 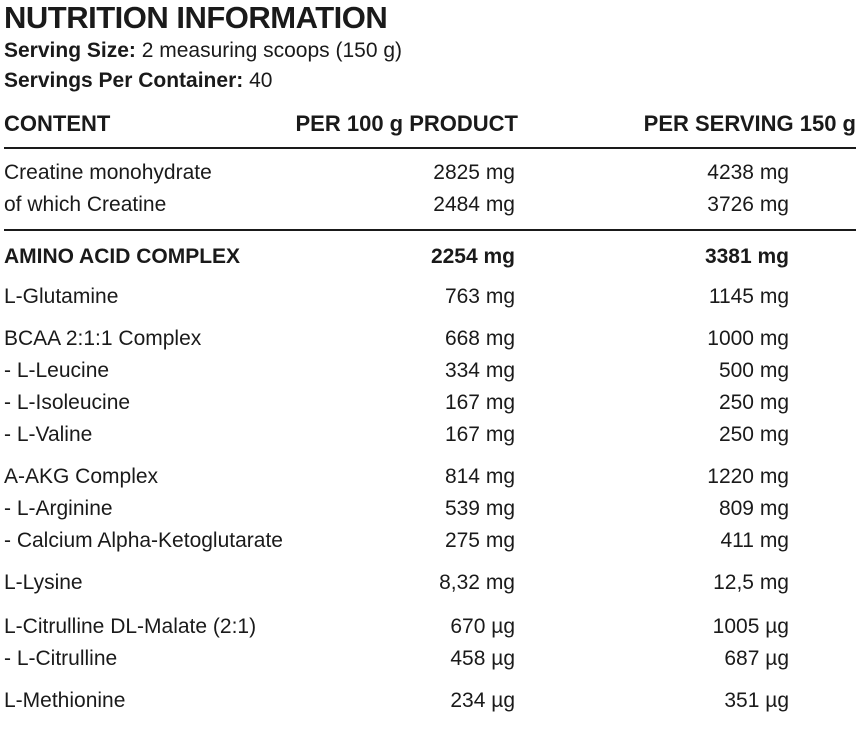 I want to click on nutrient-name: - L-Arginine, so click(x=58, y=508).